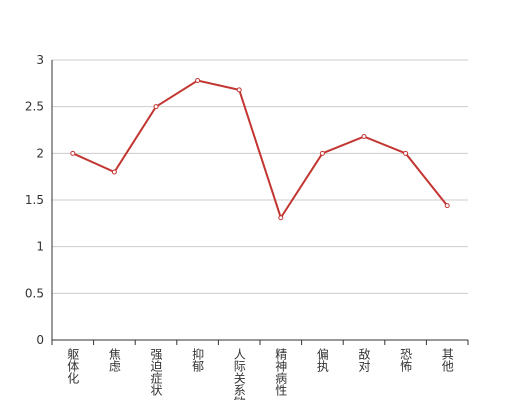 The image size is (520, 400). Describe the element at coordinates (34, 200) in the screenshot. I see `y-tick-label: 1.5` at that location.